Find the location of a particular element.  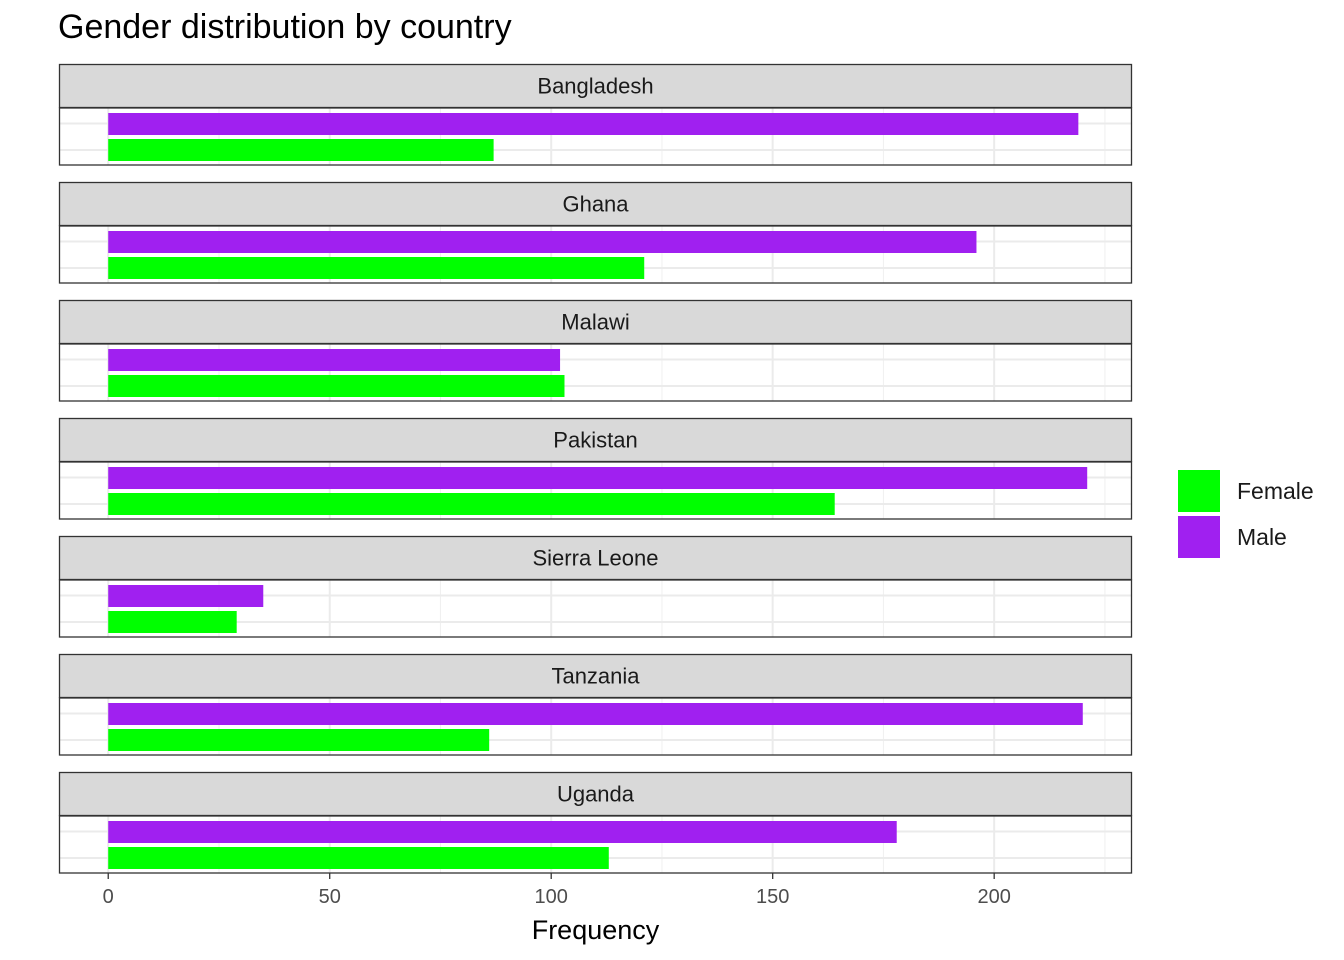

facet-label-uganda: Uganda is located at coordinates (596, 794).